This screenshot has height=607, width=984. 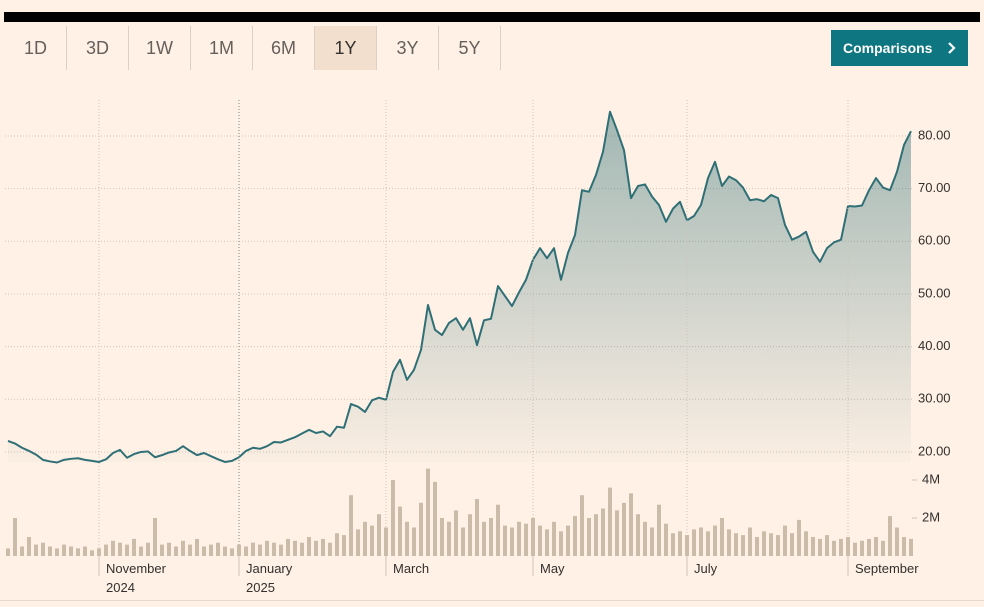 I want to click on y-tick-label: 30.00, so click(x=934, y=398).